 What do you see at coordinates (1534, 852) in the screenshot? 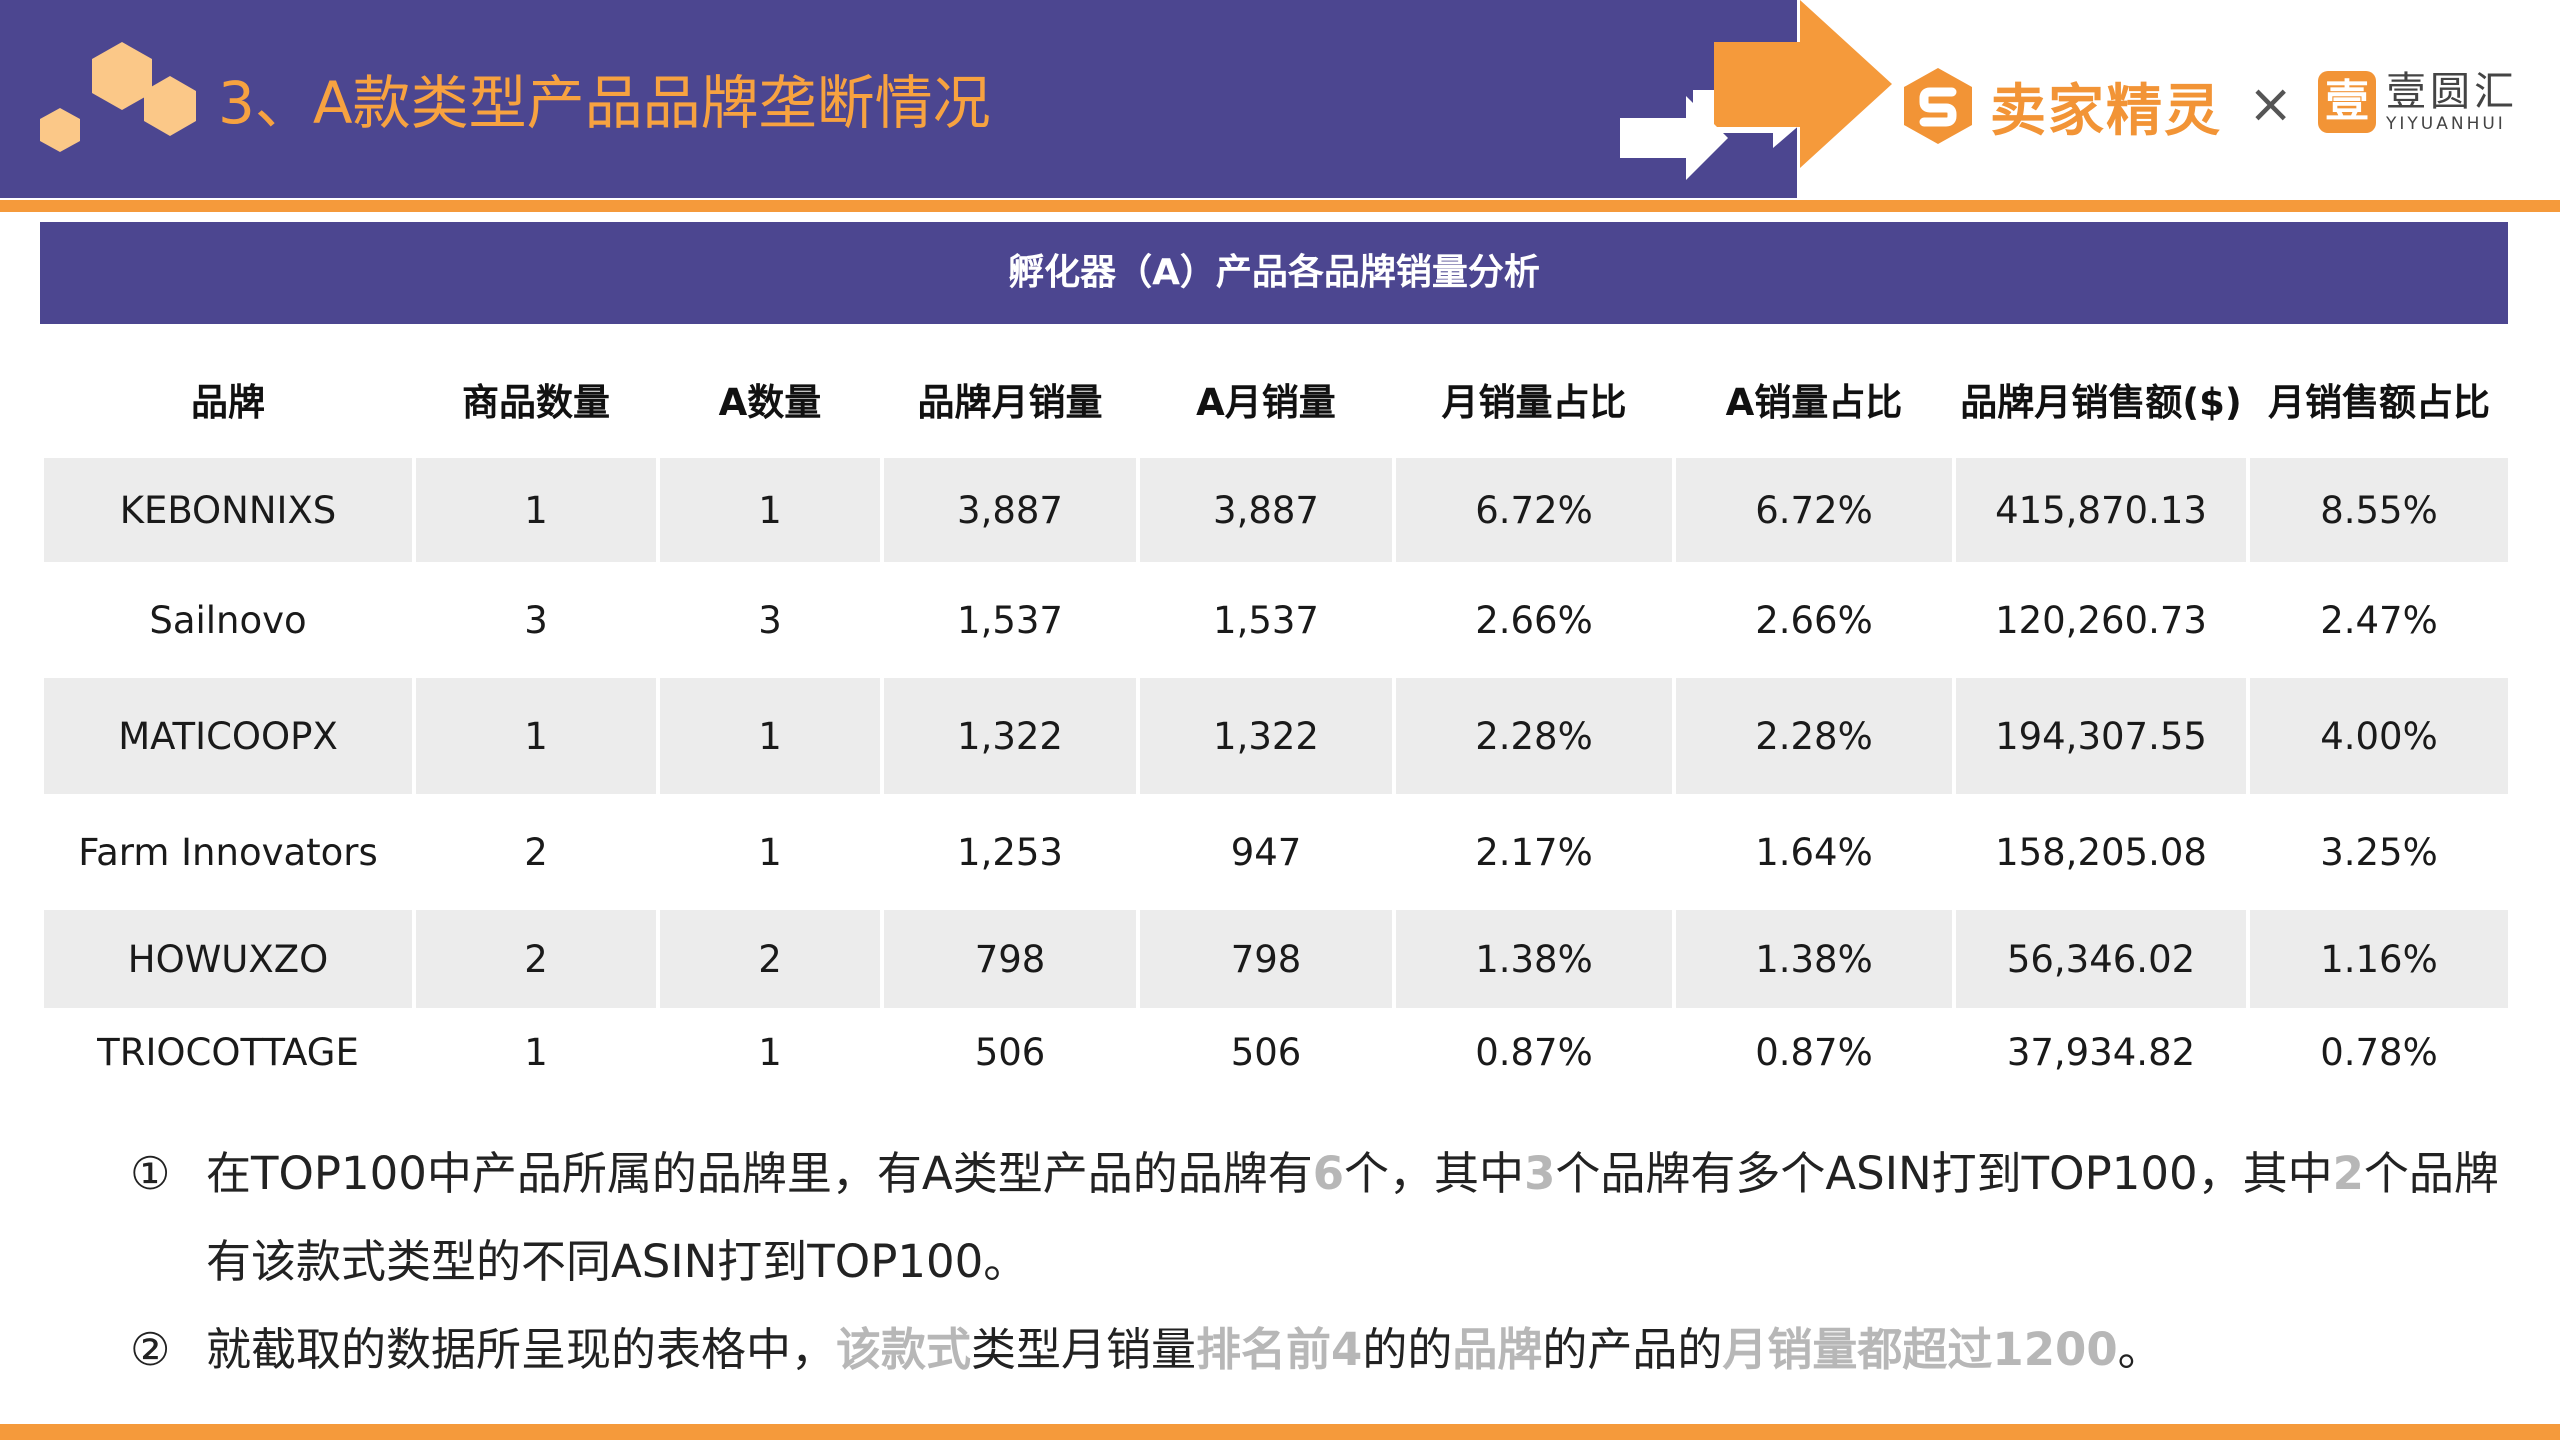
I see `cell-monthly-sales-share: 2.17%` at bounding box center [1534, 852].